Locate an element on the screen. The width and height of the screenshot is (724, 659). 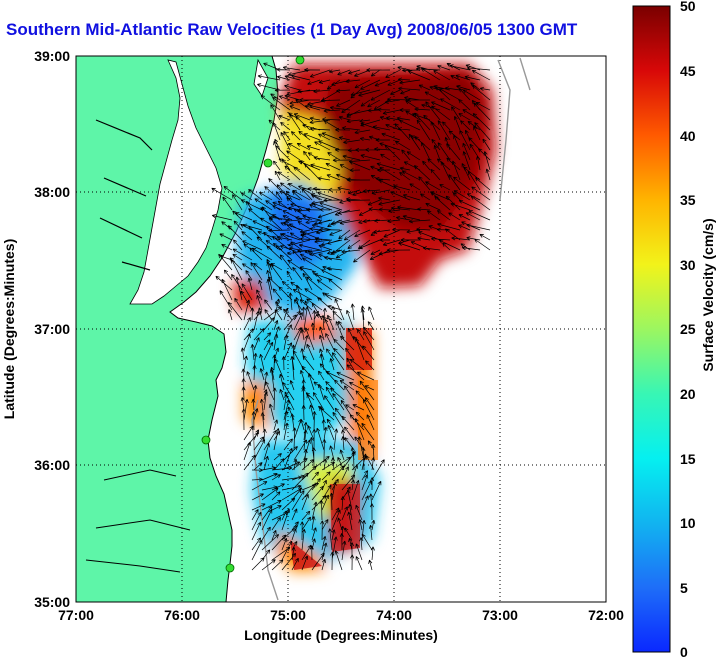
x-tick-label: 77:00 is located at coordinates (76, 615).